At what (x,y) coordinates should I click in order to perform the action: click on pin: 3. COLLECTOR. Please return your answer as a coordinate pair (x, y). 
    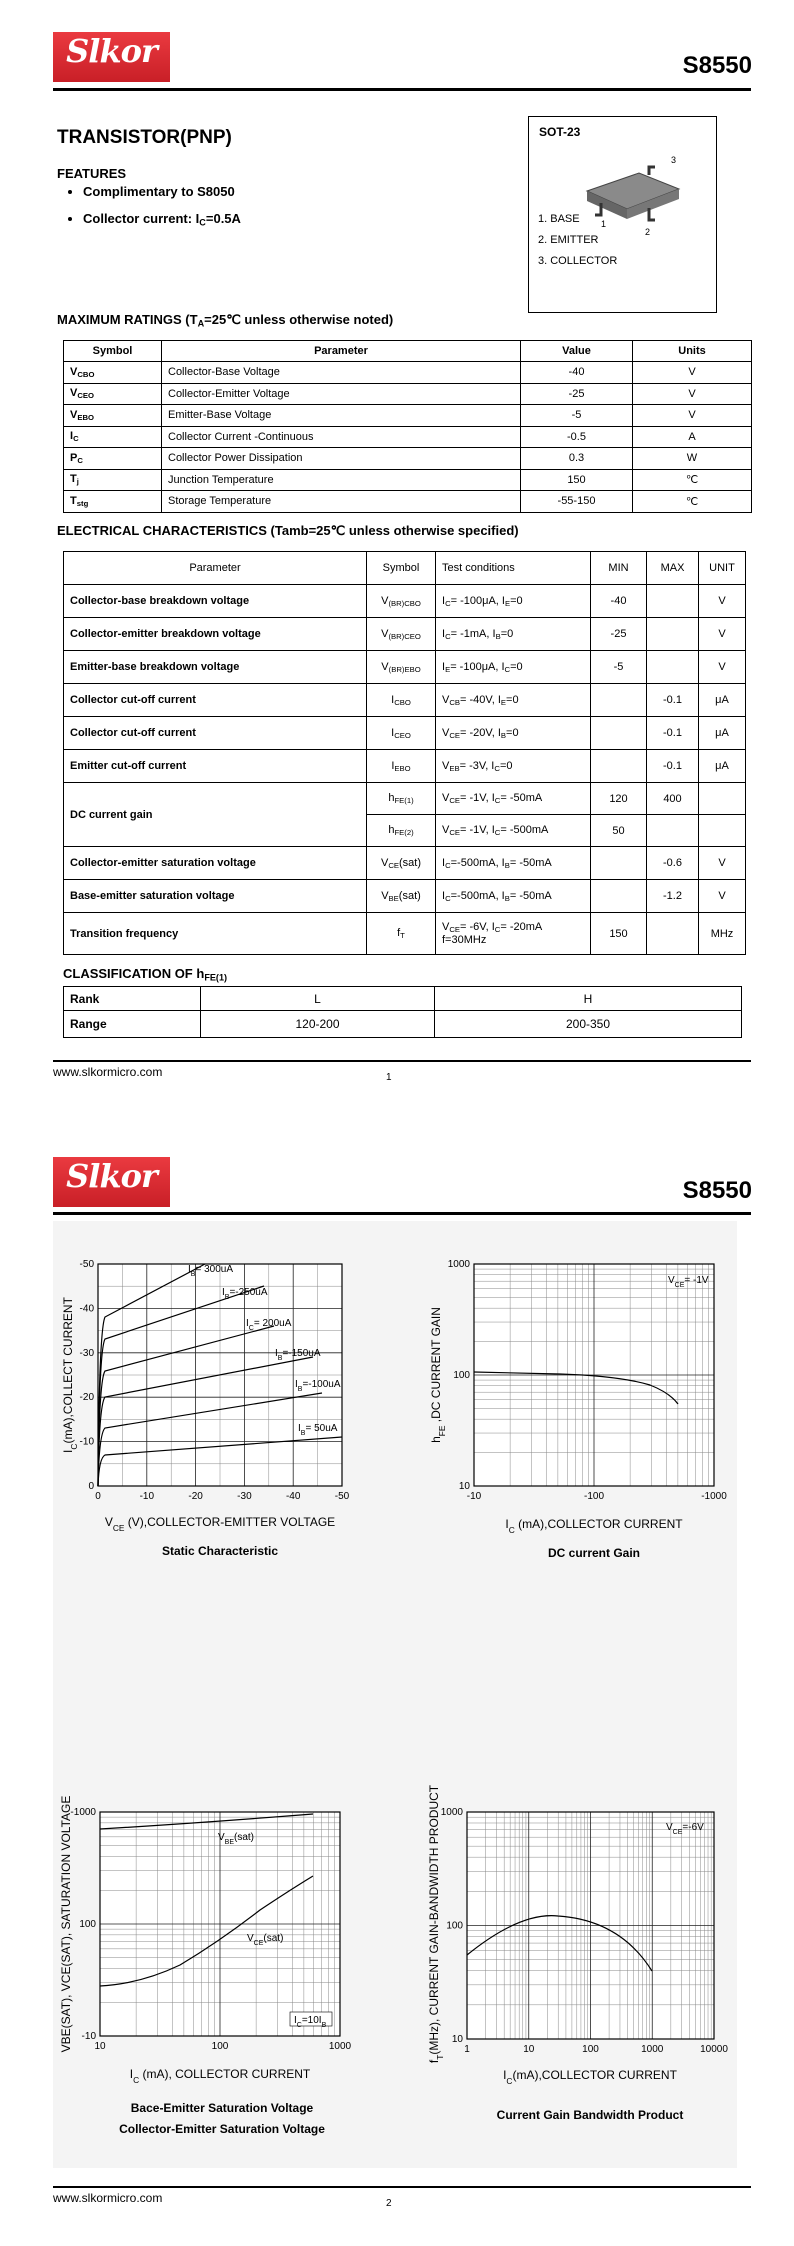
    Looking at the image, I should click on (578, 261).